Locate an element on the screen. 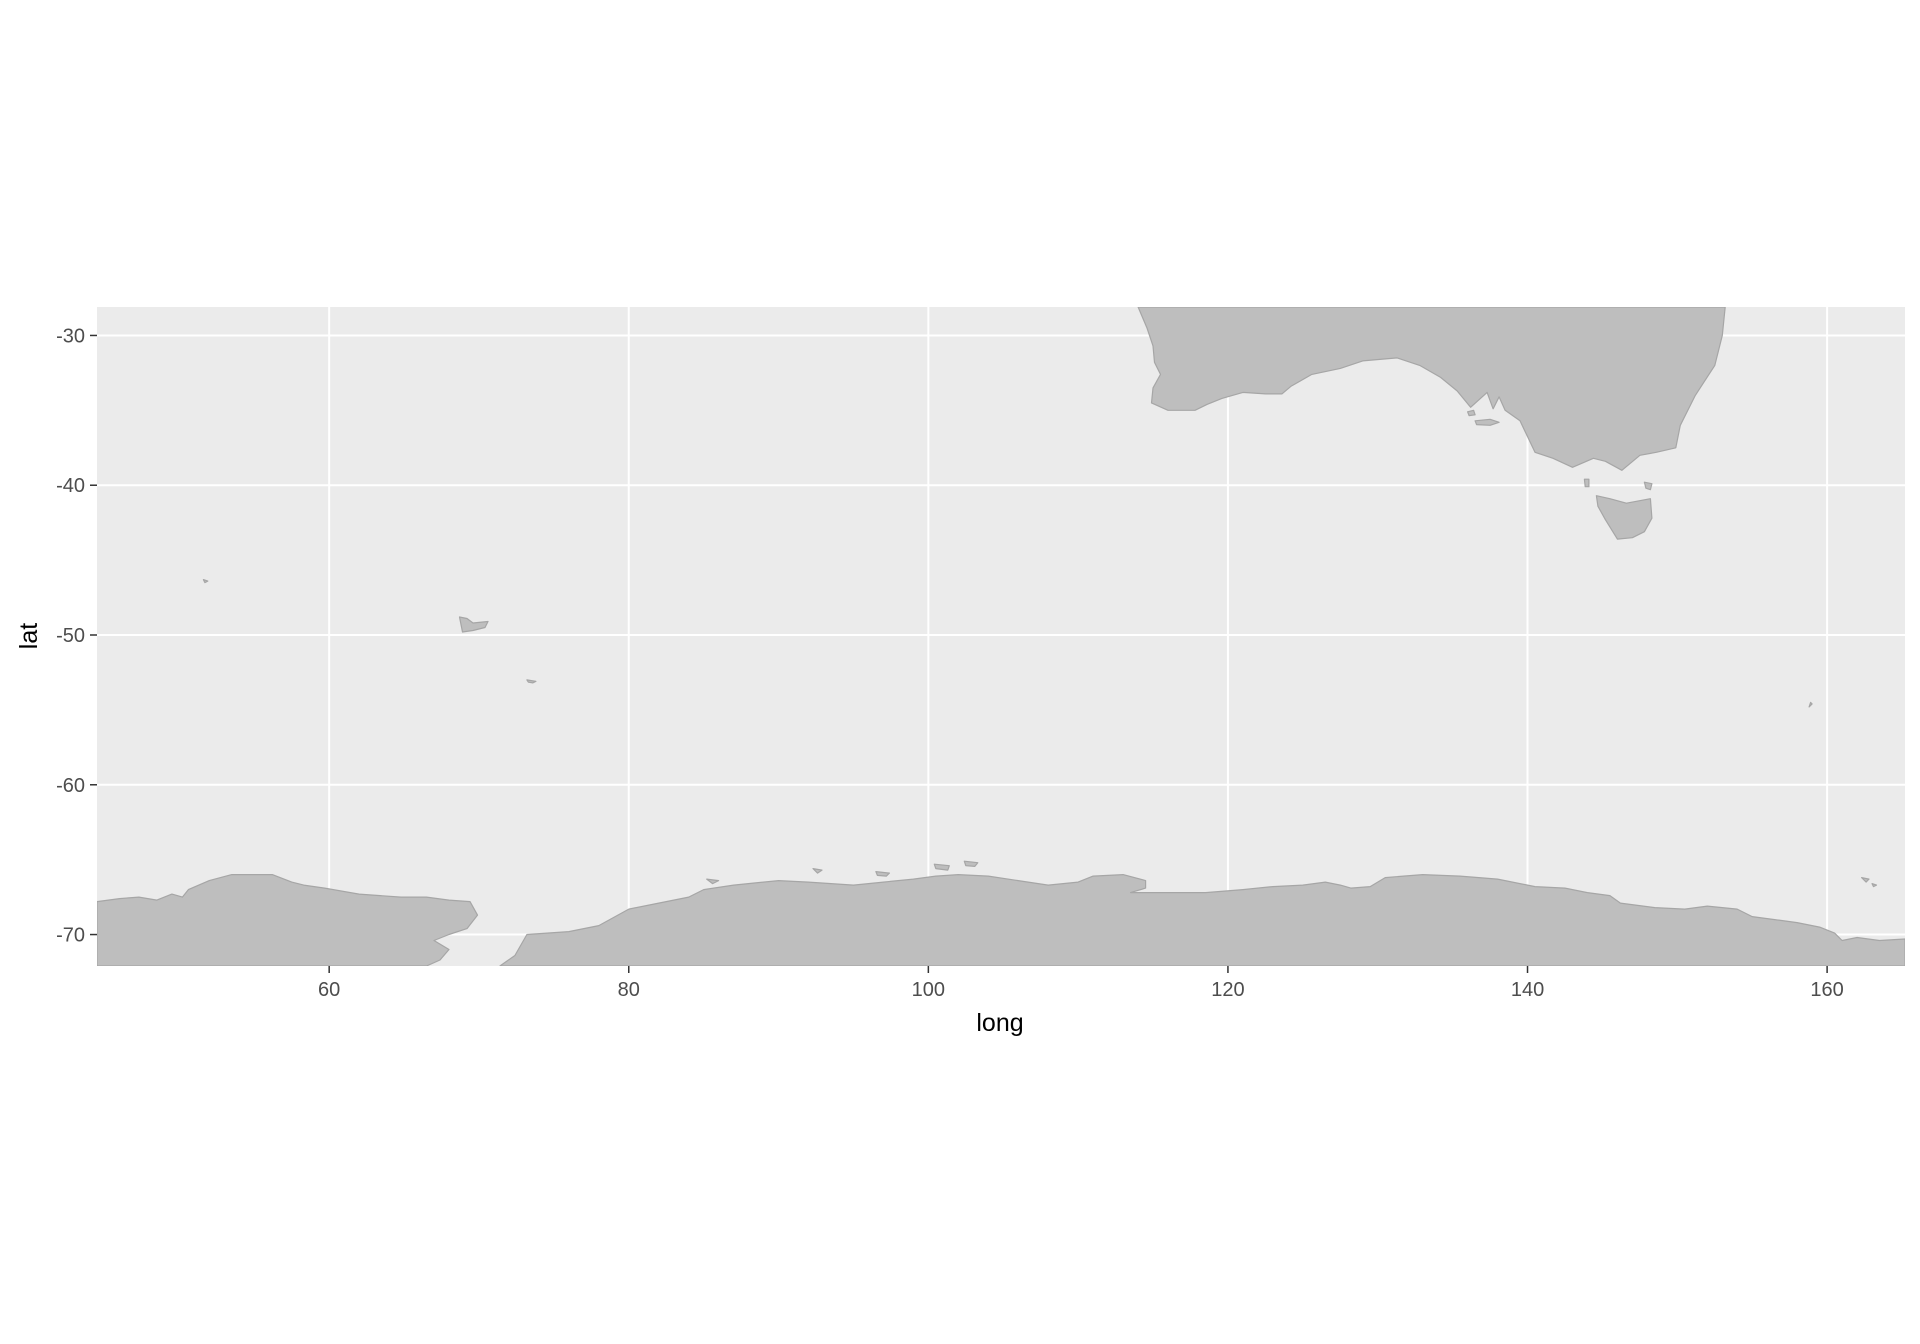  x-axis-title: long is located at coordinates (999, 1023).